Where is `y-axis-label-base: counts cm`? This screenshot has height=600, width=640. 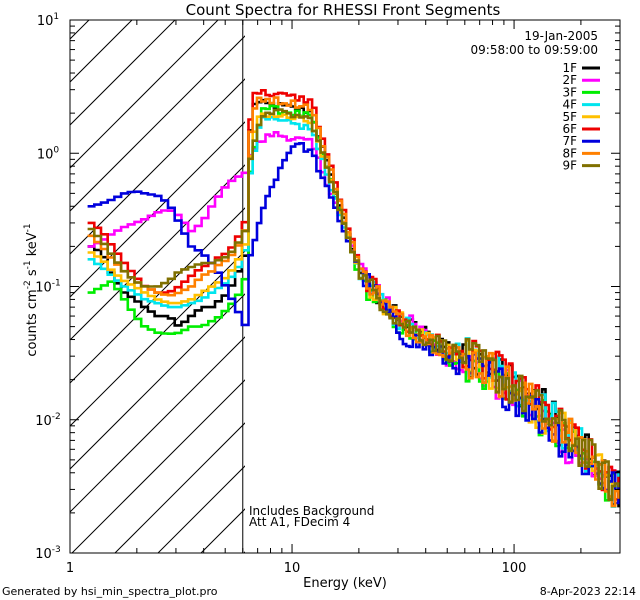 y-axis-label-base: counts cm is located at coordinates (32, 322).